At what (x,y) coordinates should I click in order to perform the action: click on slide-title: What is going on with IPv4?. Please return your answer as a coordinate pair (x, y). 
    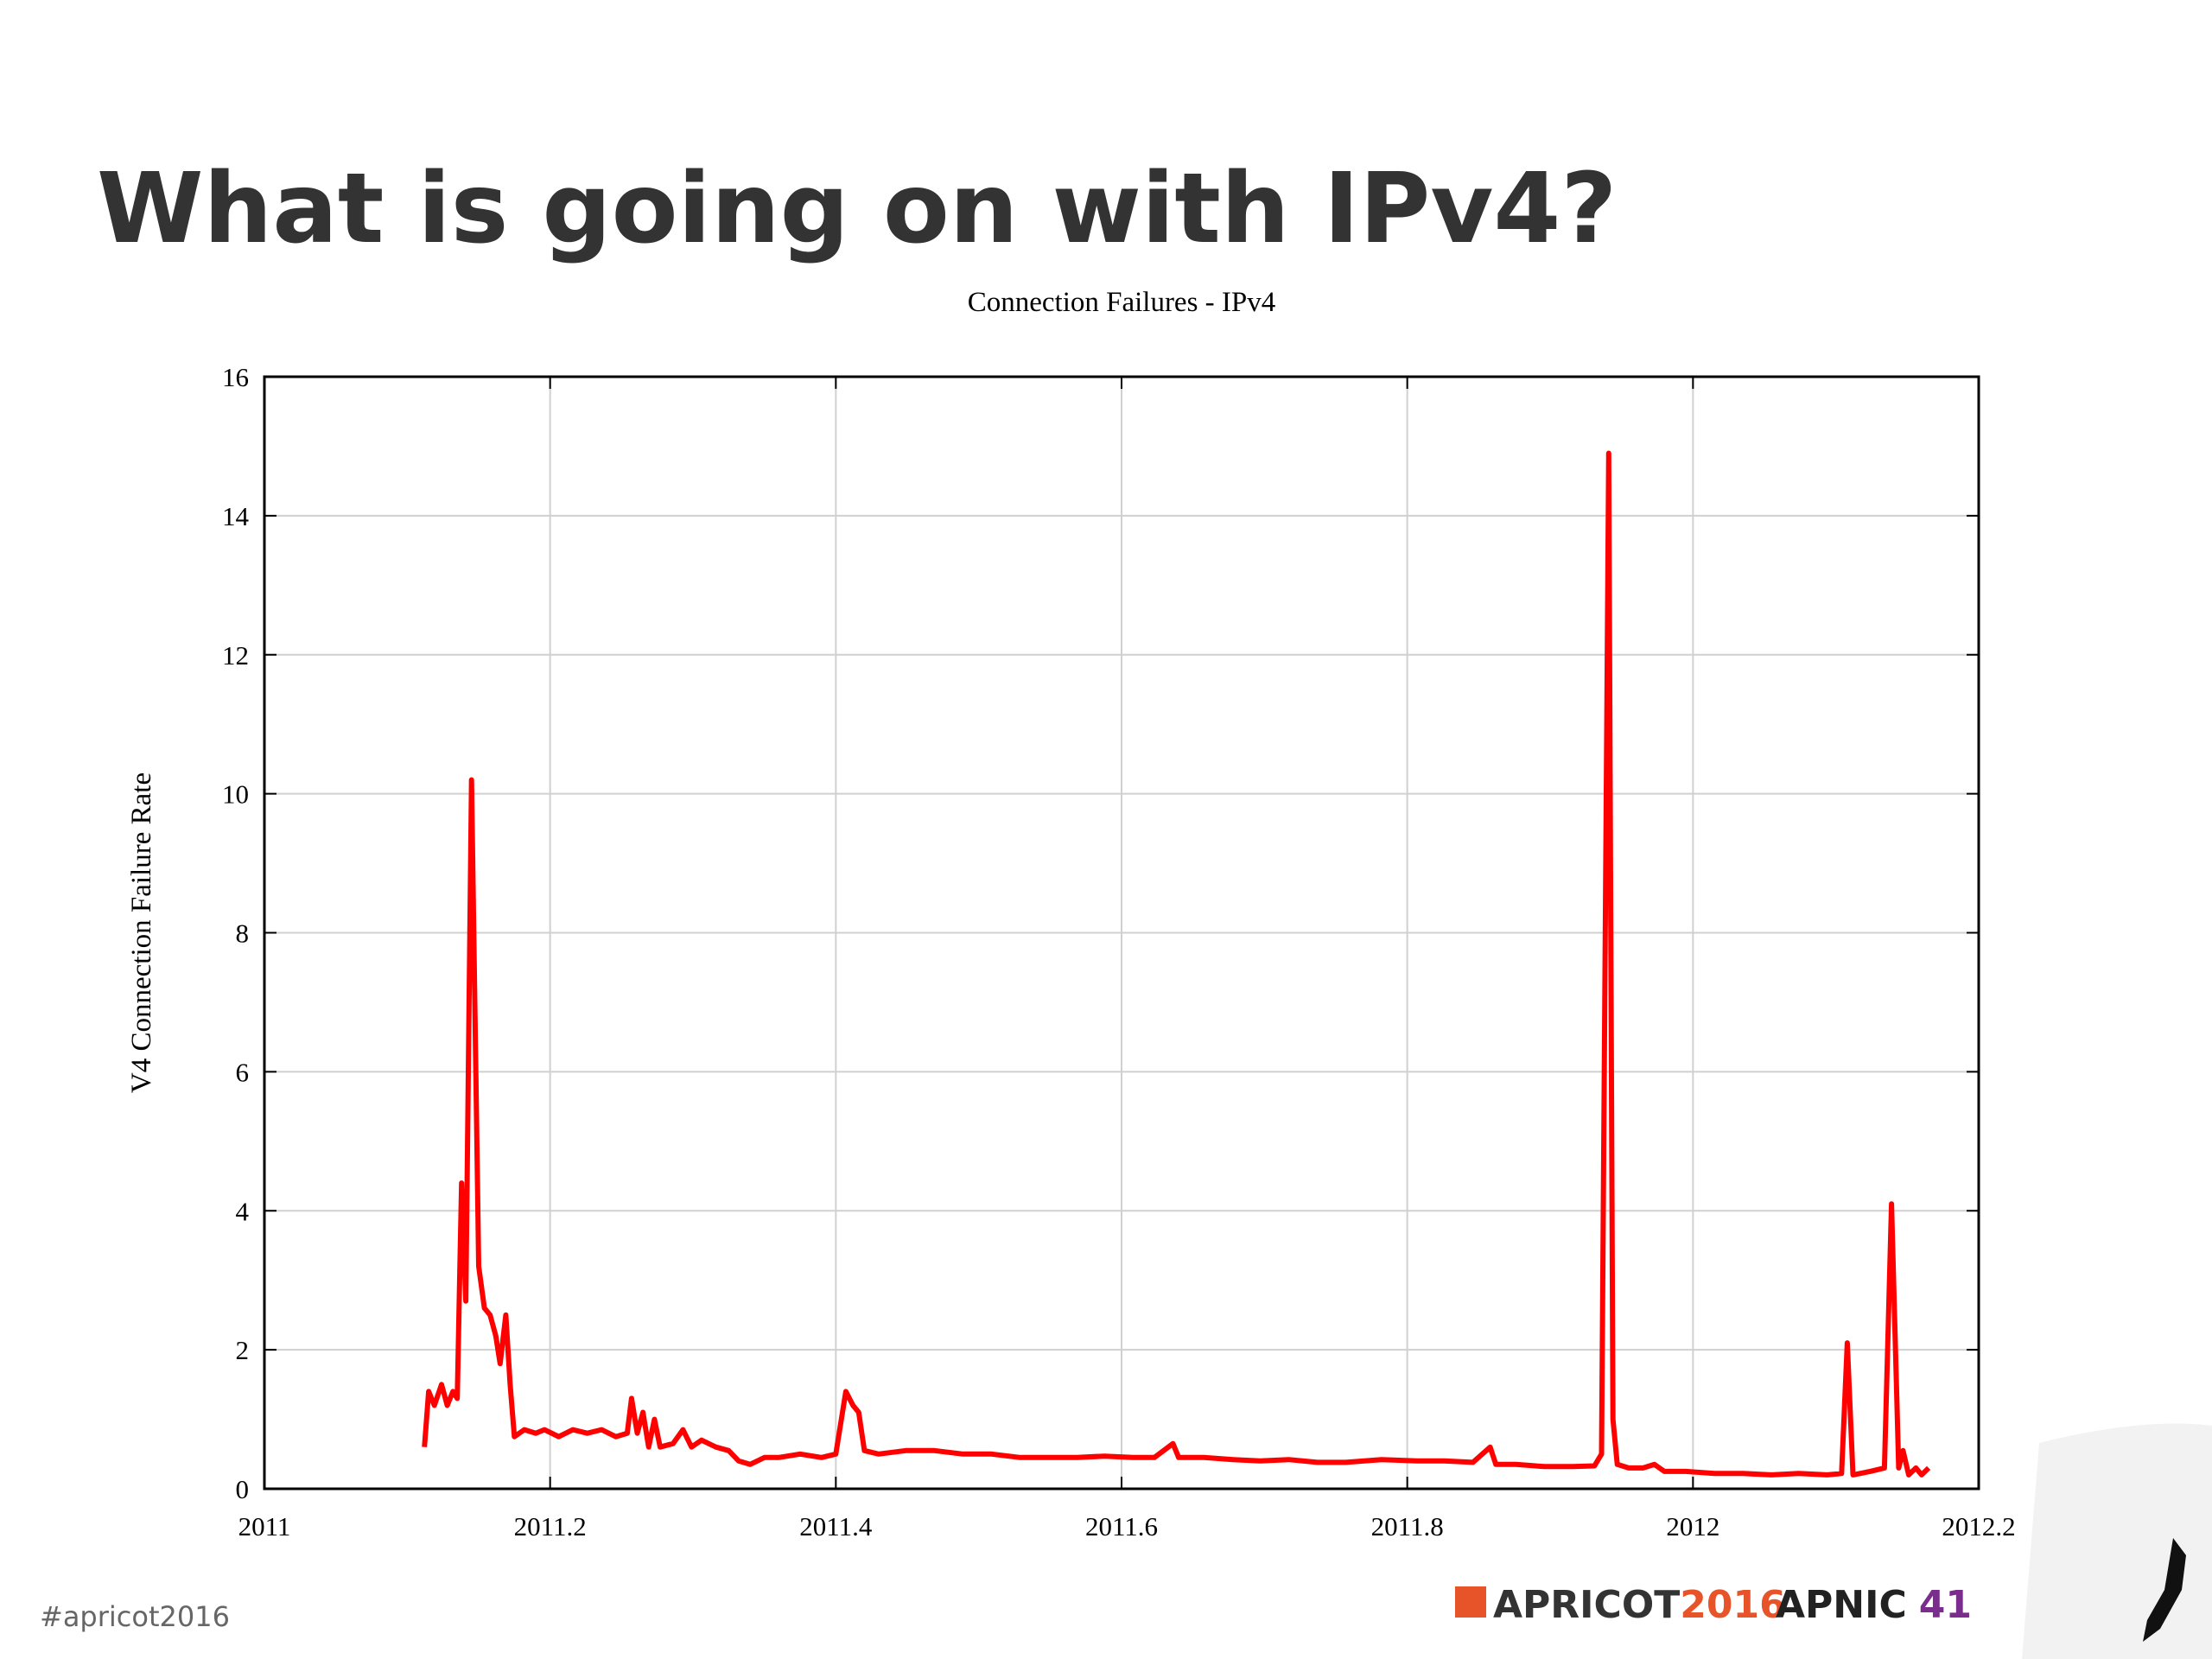
    Looking at the image, I should click on (857, 209).